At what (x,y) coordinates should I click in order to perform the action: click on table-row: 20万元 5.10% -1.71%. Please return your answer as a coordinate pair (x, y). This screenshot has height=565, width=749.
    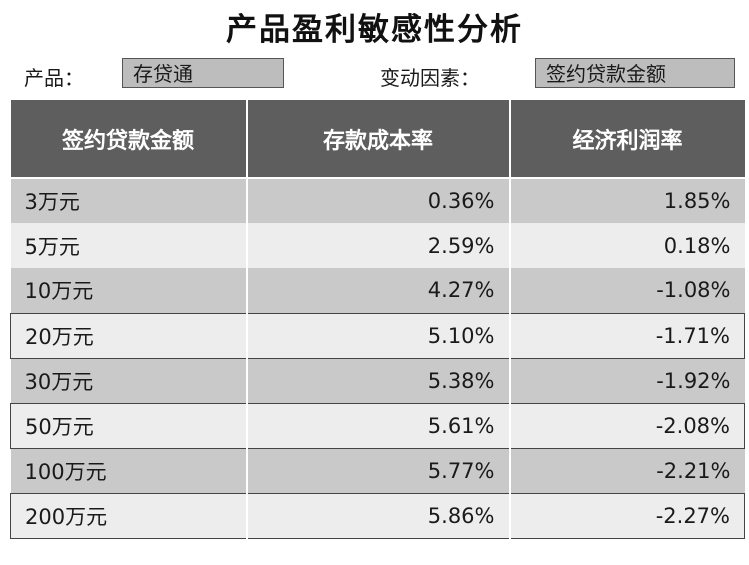
    Looking at the image, I should click on (377, 335).